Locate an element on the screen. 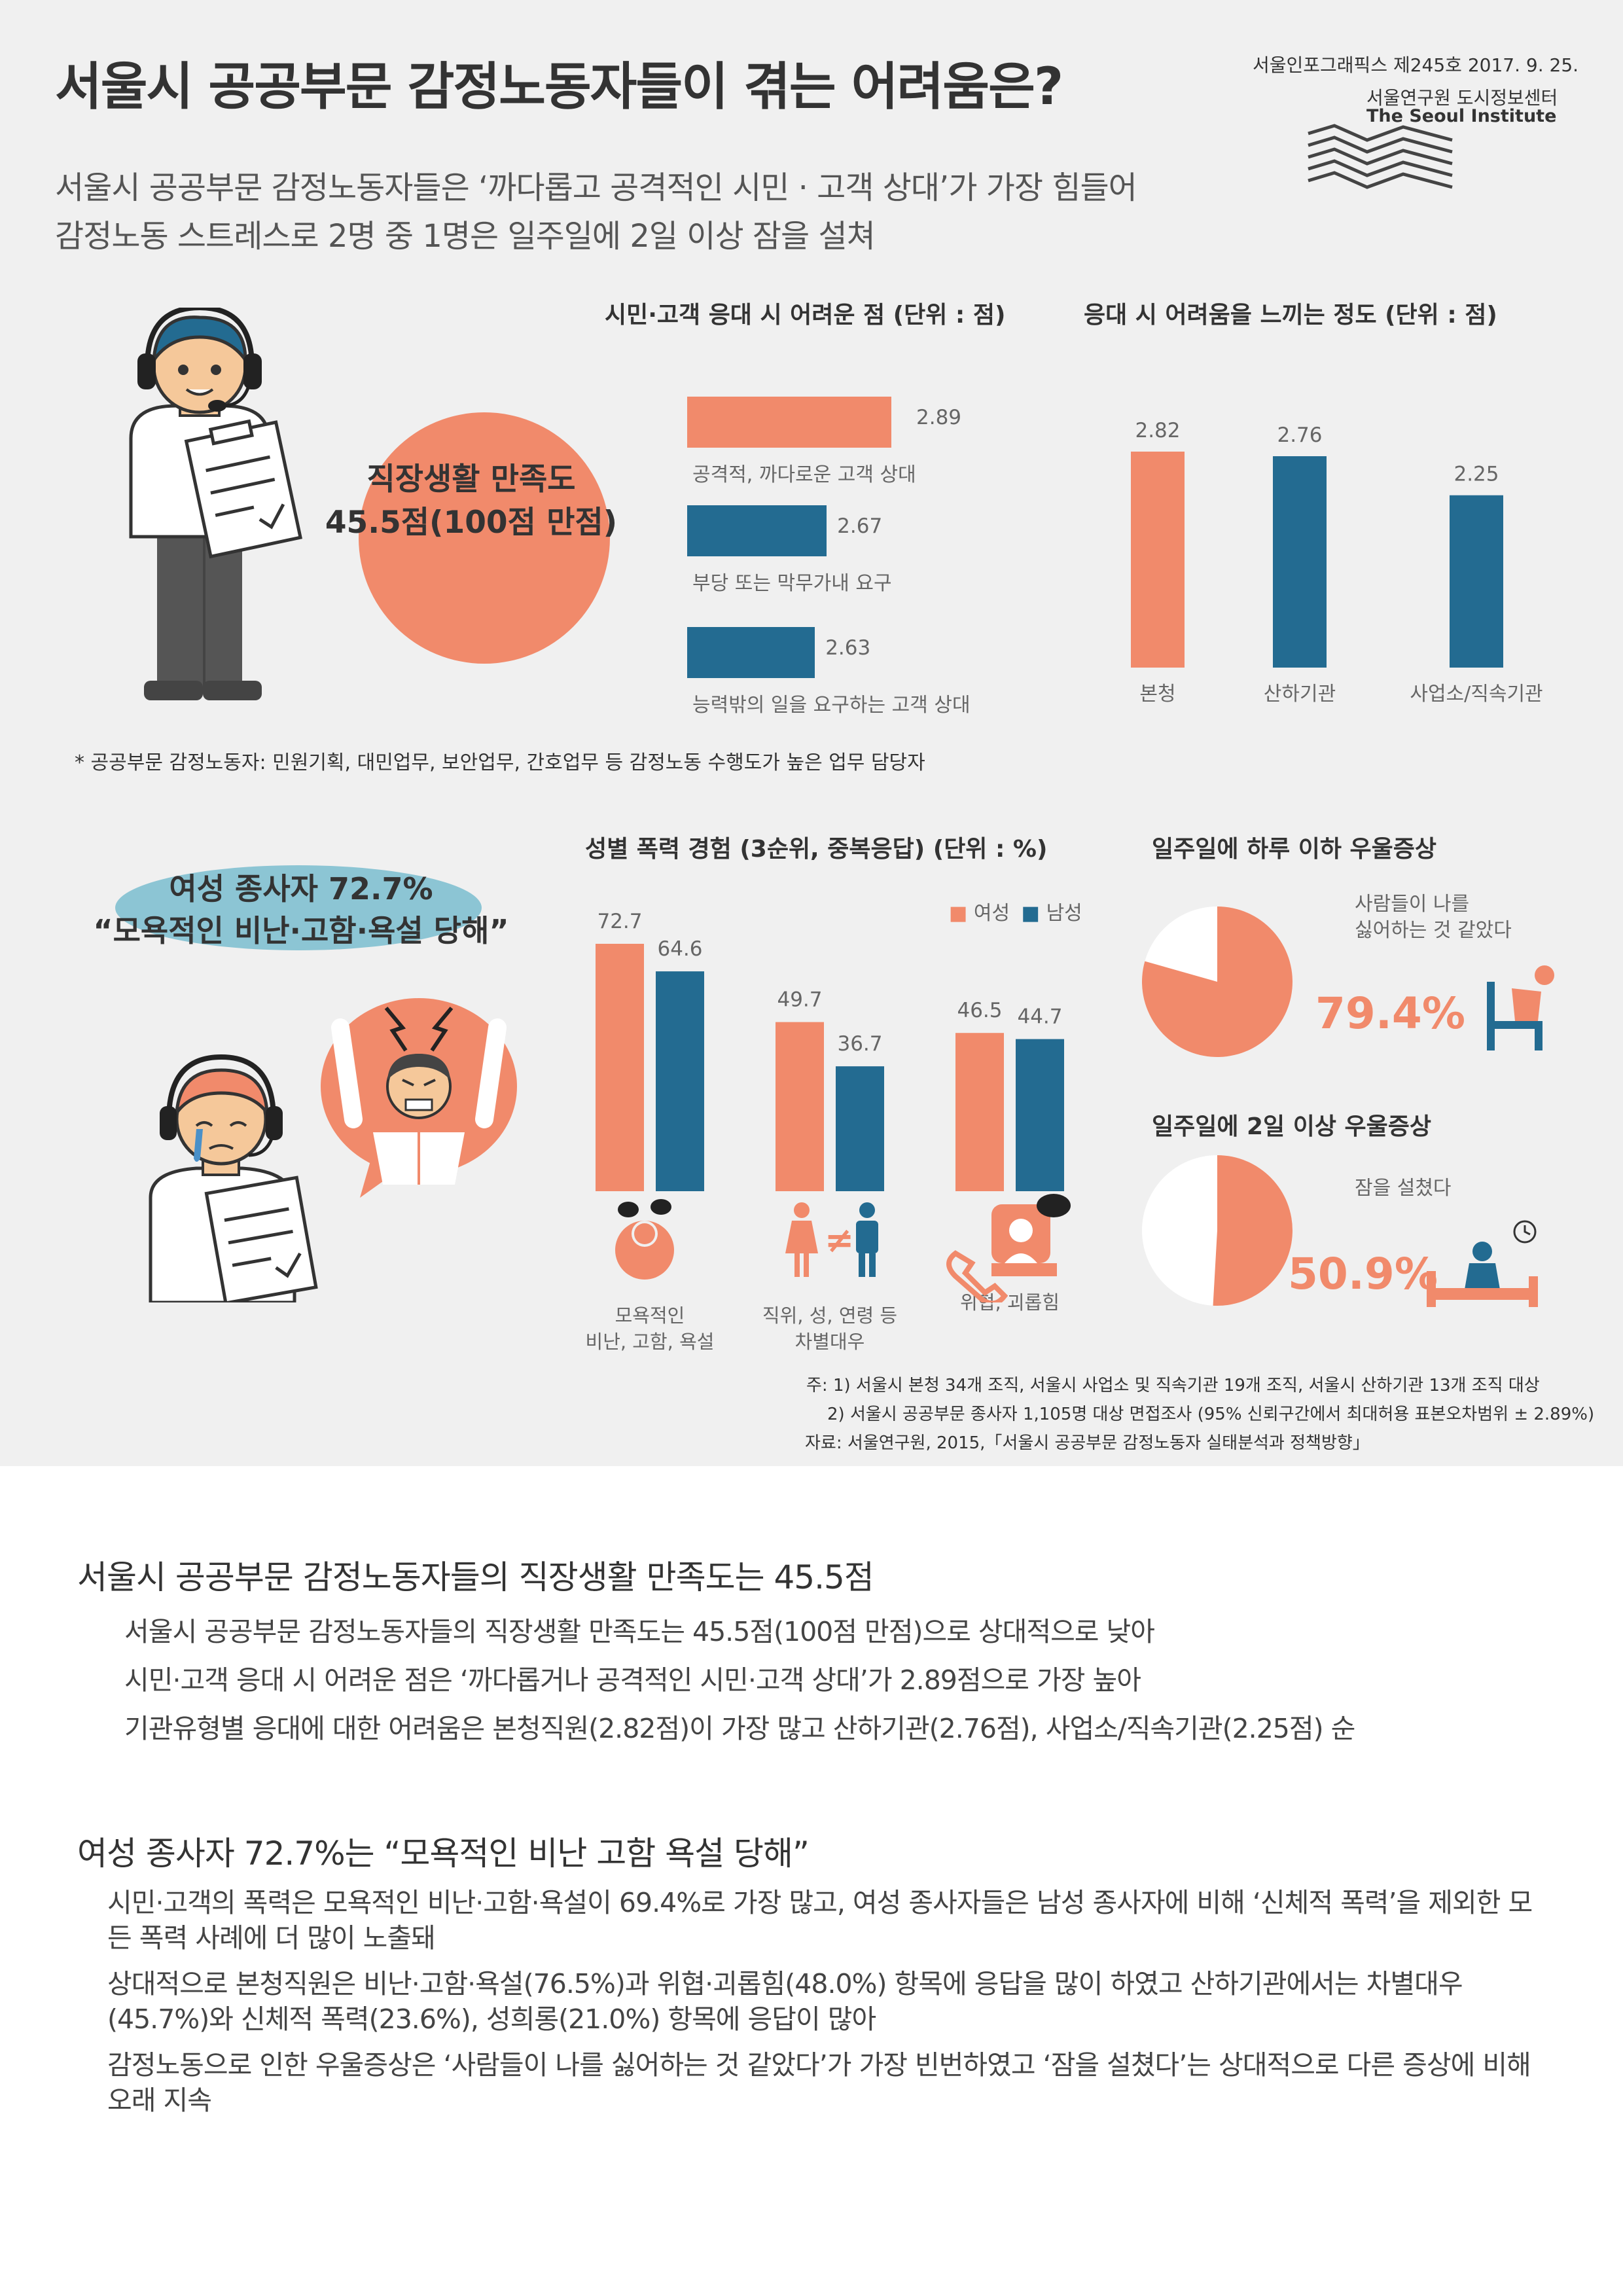 The width and height of the screenshot is (1623, 2296). chart-institution-title: 응대 시 어려움을 느끼는 정도 (단위 : 점) is located at coordinates (1290, 315).